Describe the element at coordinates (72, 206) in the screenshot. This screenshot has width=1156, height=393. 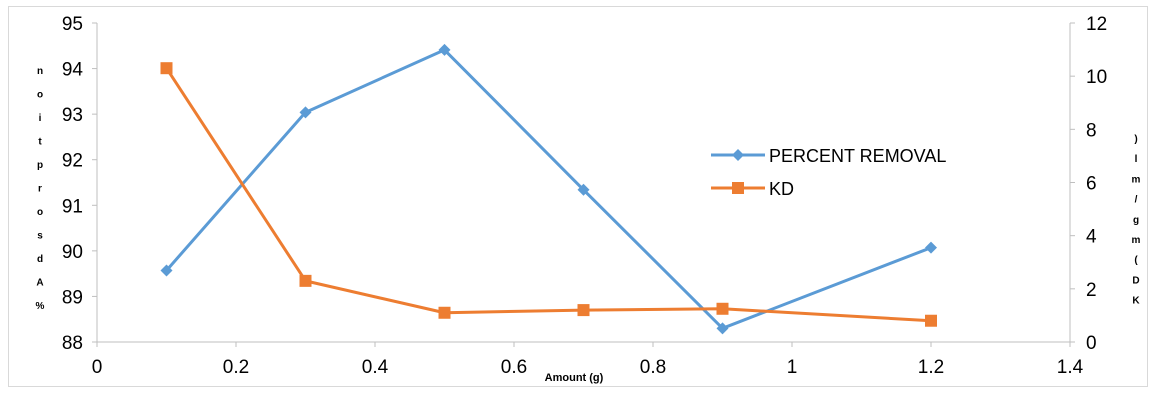
I see `y-left-tick-label: 91` at that location.